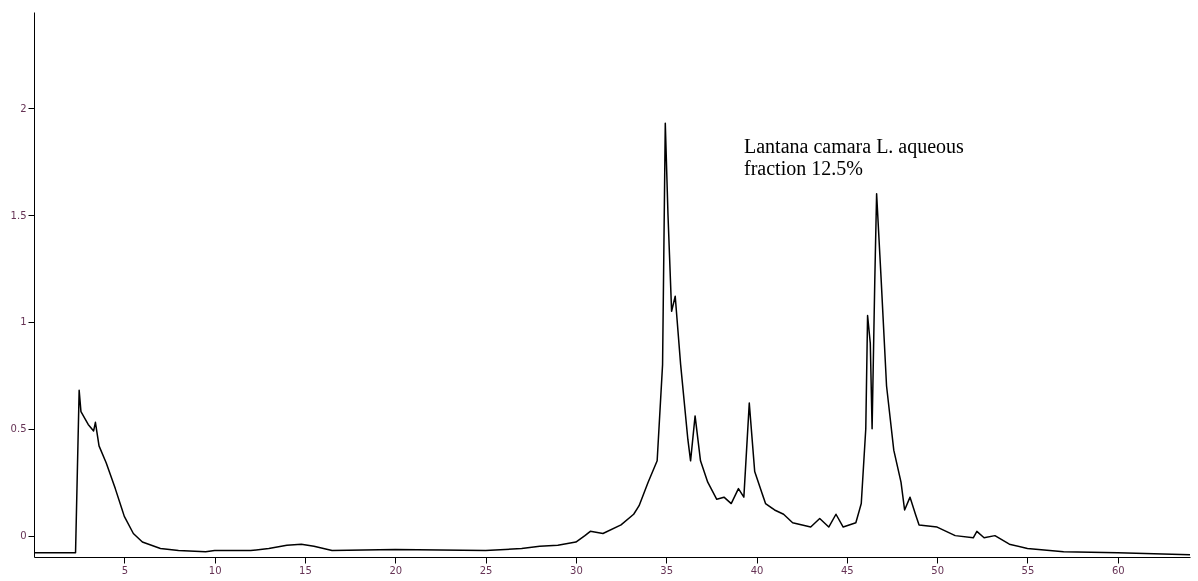 This screenshot has width=1198, height=581. Describe the element at coordinates (1118, 570) in the screenshot. I see `x-tick-label: 60` at that location.